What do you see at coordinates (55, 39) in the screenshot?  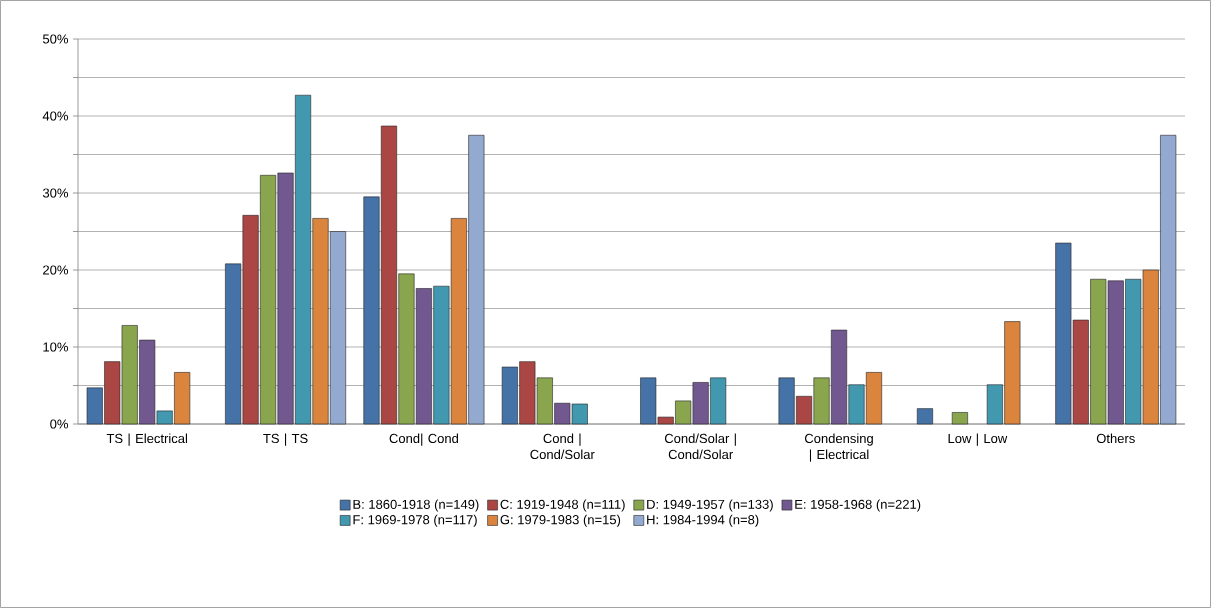 I see `y-tick-label: 50%` at bounding box center [55, 39].